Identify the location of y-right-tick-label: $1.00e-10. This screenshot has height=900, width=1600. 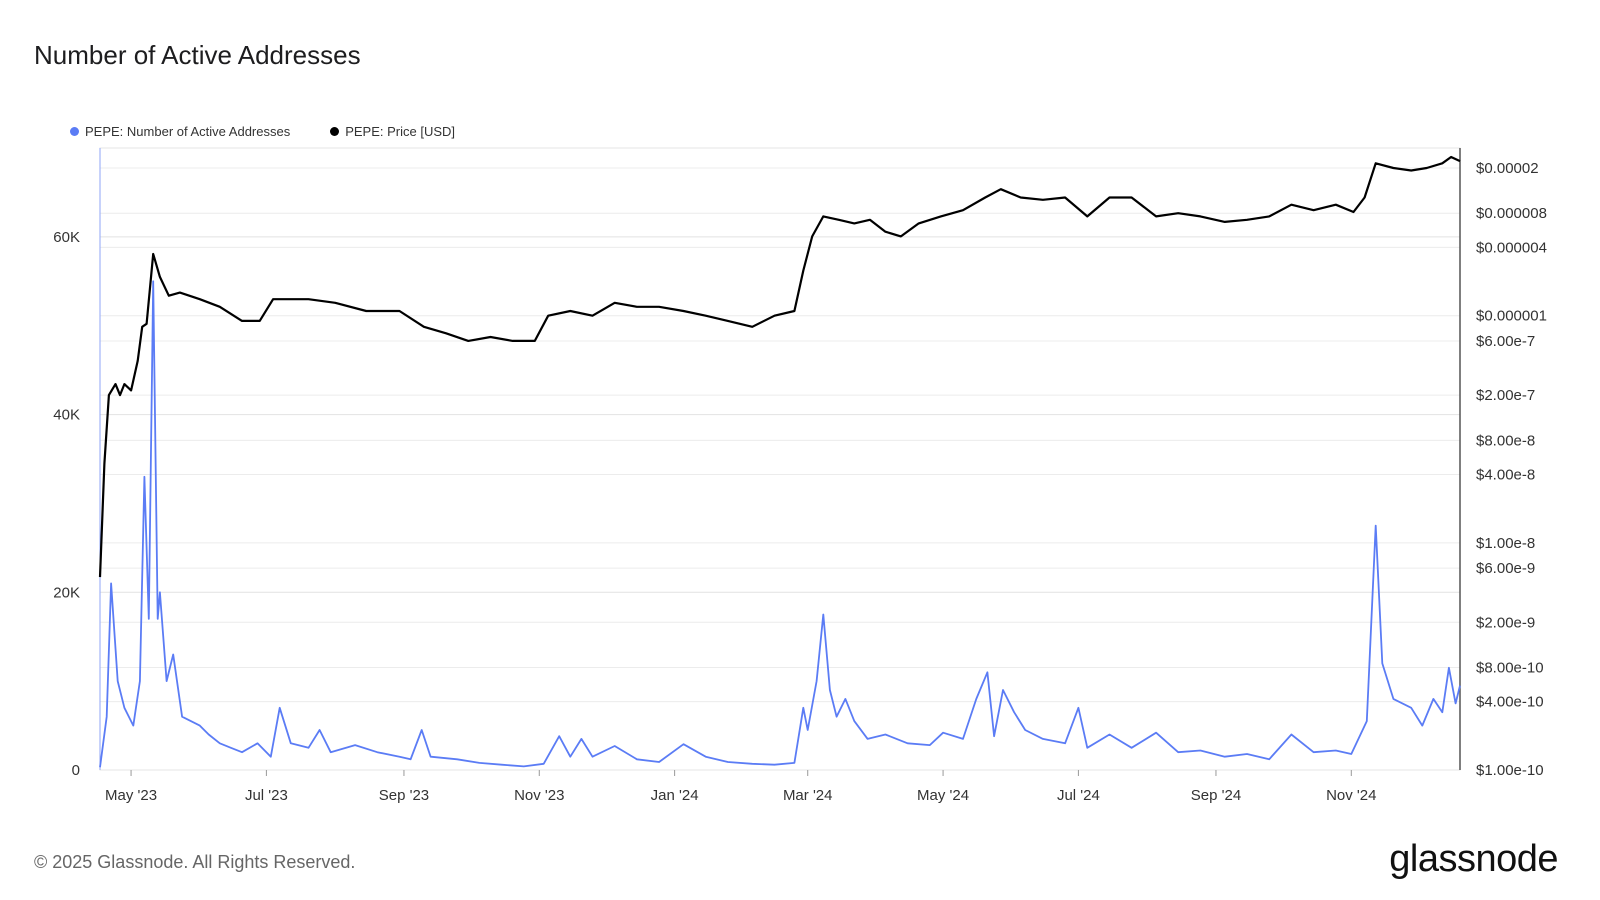
(1510, 770).